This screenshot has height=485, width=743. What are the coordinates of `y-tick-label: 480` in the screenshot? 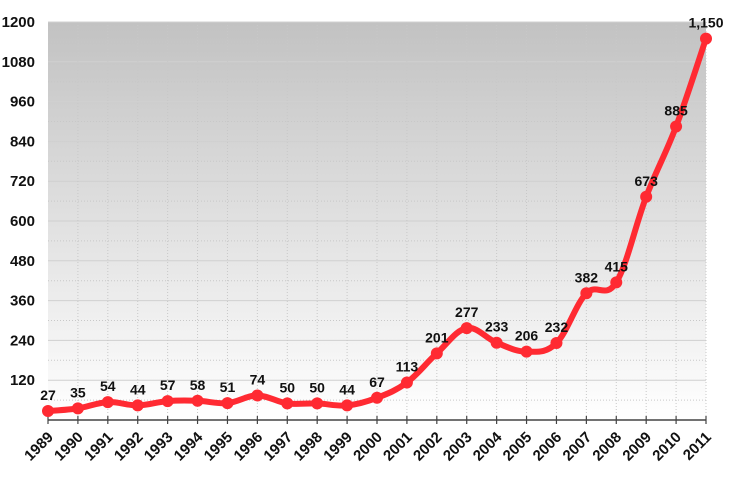 It's located at (22, 261).